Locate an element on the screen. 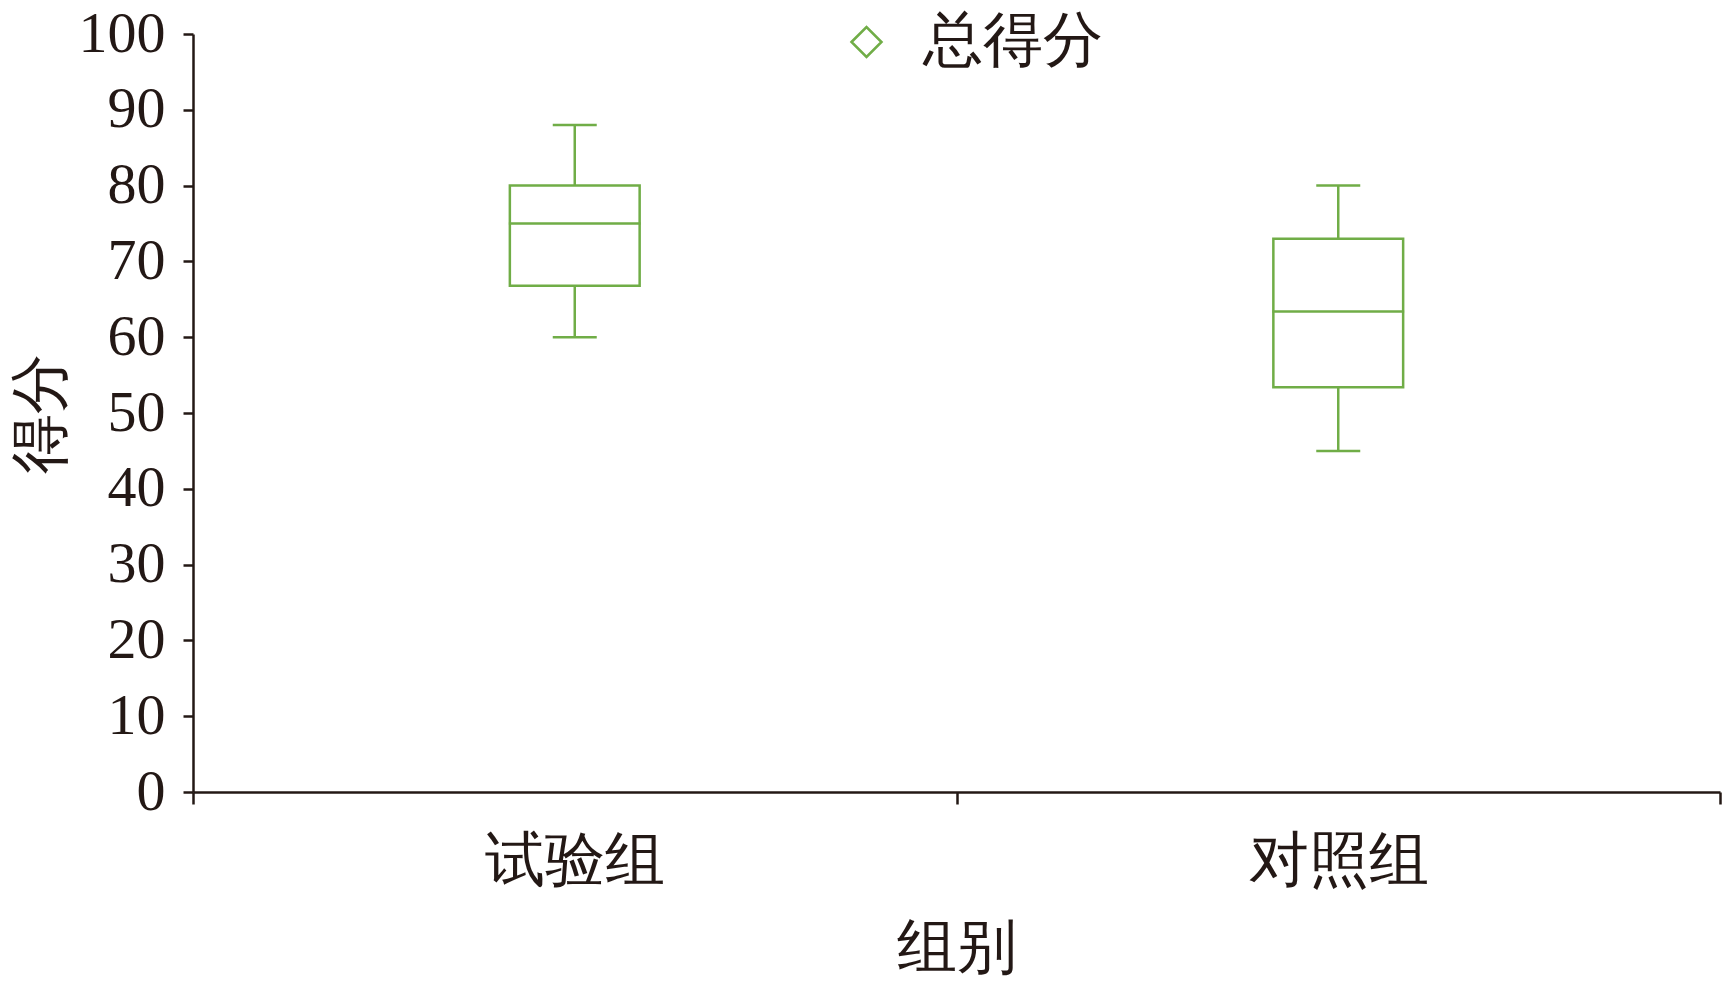 The image size is (1725, 985). y-axis-title: 得分 is located at coordinates (39, 413).